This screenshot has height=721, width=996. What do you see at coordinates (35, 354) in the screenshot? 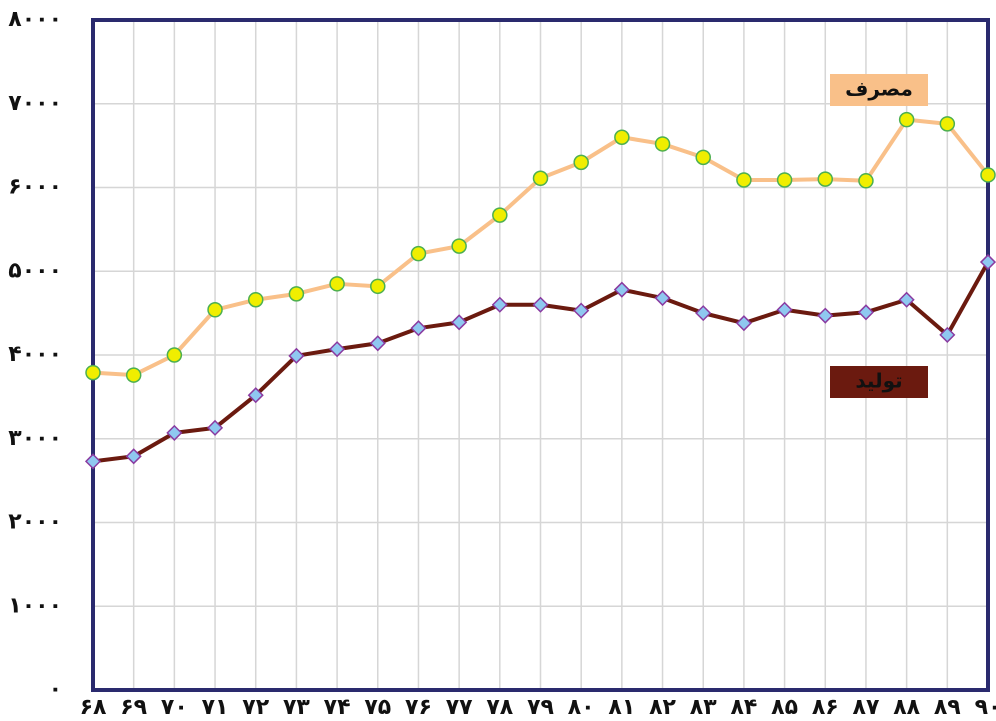
I see `y-tick-label: ۴۰۰۰` at bounding box center [35, 354].